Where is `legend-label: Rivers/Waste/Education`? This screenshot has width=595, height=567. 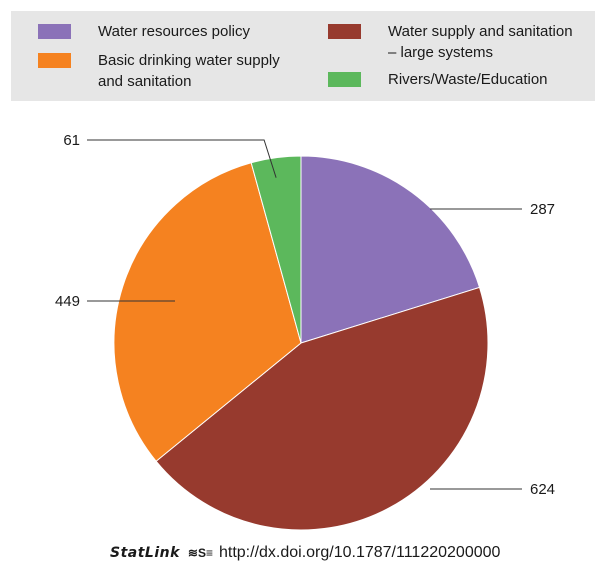
legend-label: Rivers/Waste/Education is located at coordinates (468, 79).